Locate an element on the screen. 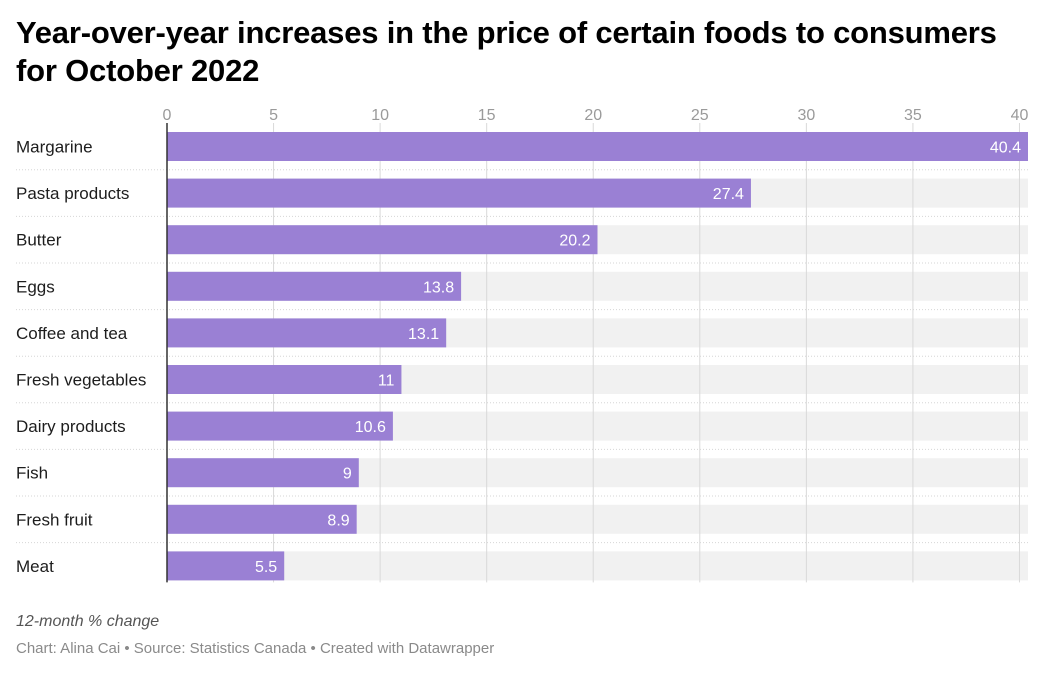 The image size is (1045, 675). x-tick-label: 35 is located at coordinates (913, 115).